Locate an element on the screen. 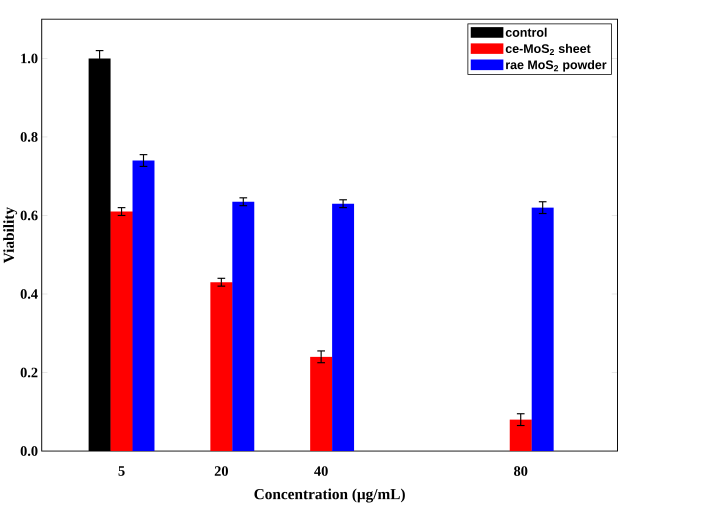 The height and width of the screenshot is (520, 706). x-axis-title: Concentration (μg/mL) is located at coordinates (329, 495).